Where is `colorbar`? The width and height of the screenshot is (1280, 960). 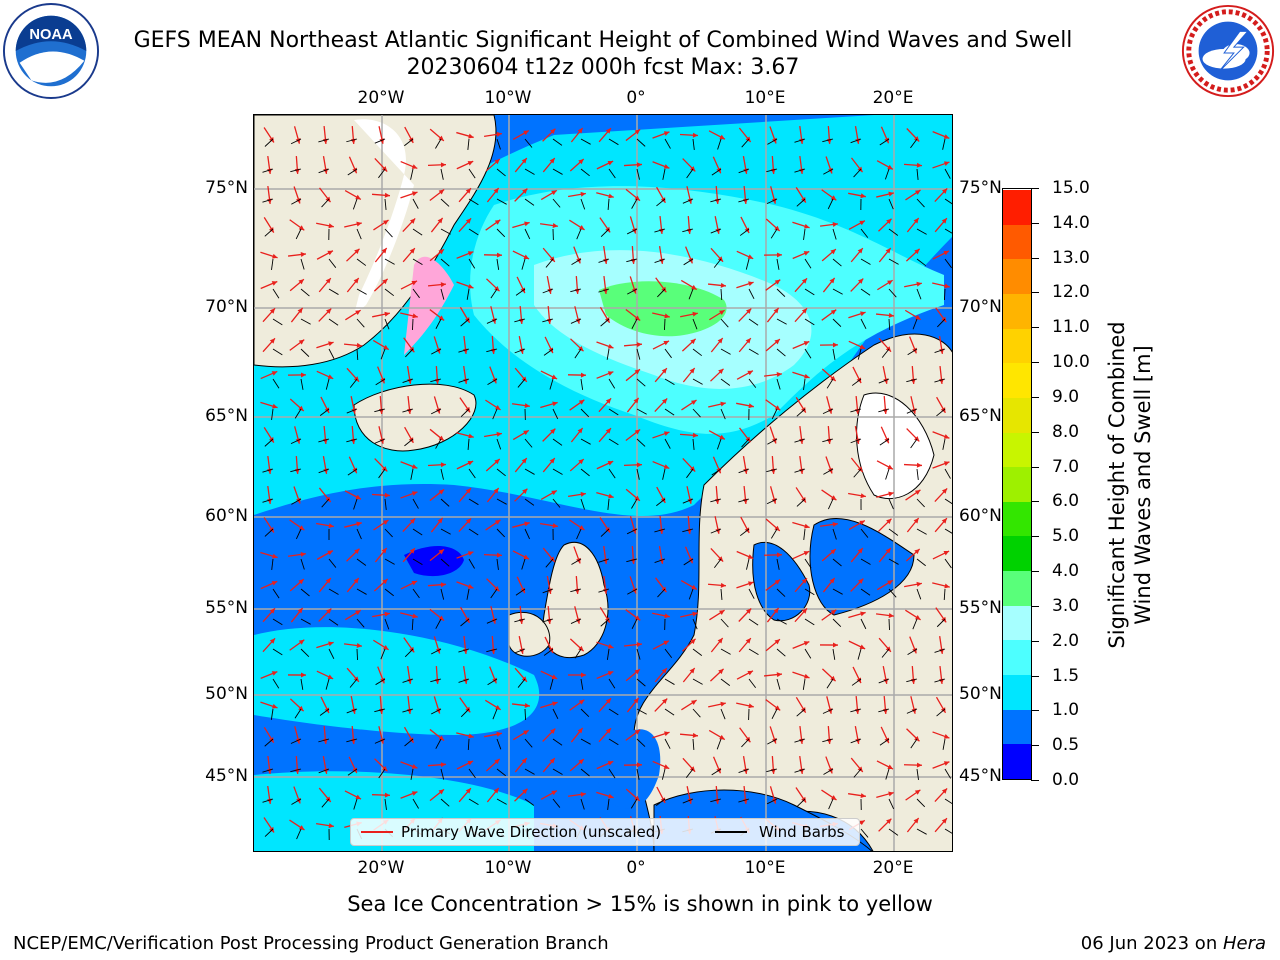 colorbar is located at coordinates (1017, 484).